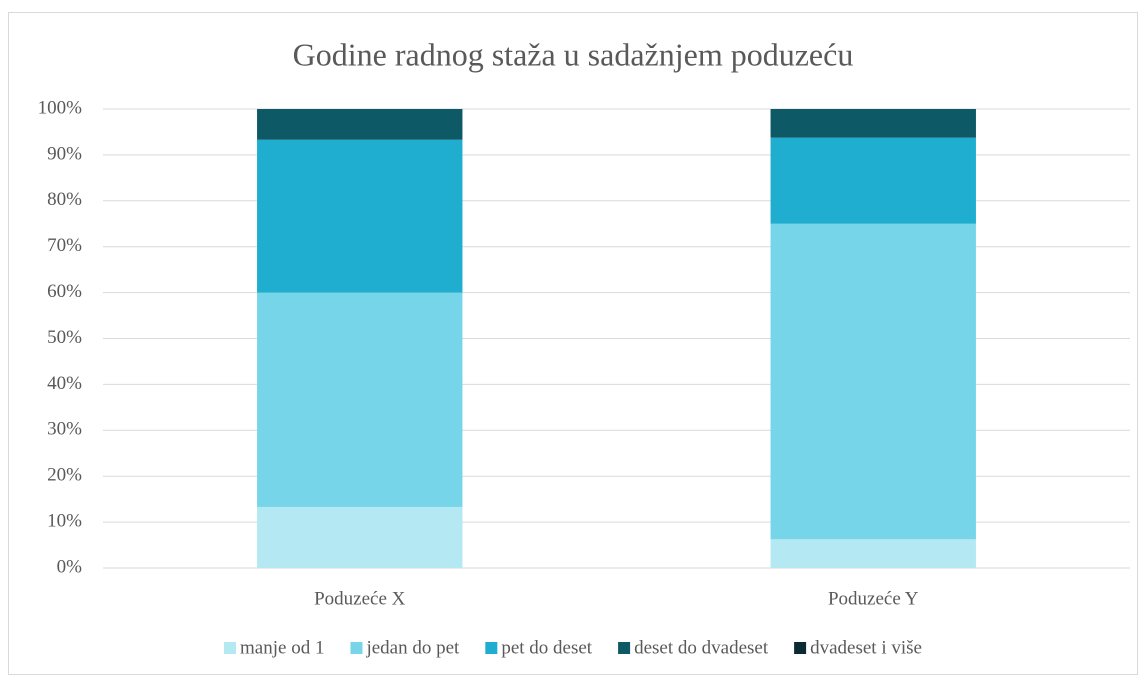 The height and width of the screenshot is (686, 1146). What do you see at coordinates (866, 647) in the screenshot?
I see `legend-label: dvadeset i više` at bounding box center [866, 647].